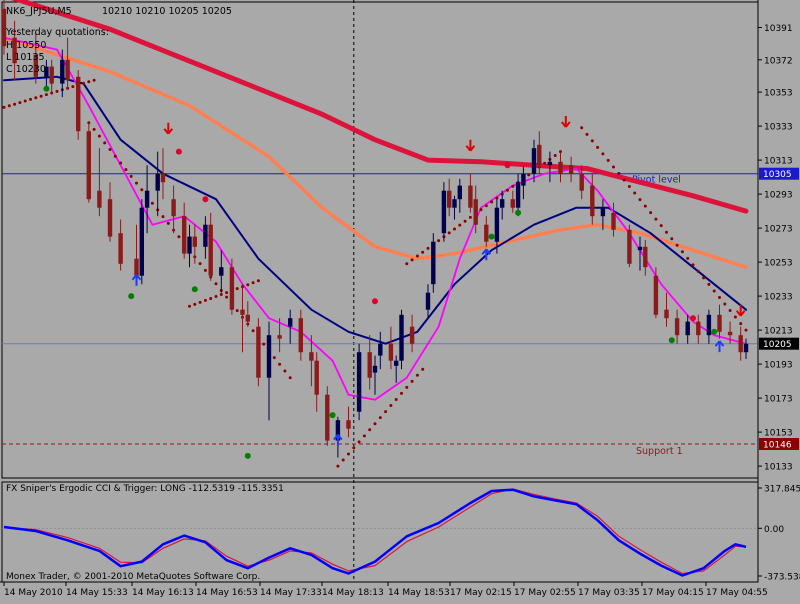  What do you see at coordinates (291, 593) in the screenshot?
I see `x-tick-label: 14 May 17:33` at bounding box center [291, 593].